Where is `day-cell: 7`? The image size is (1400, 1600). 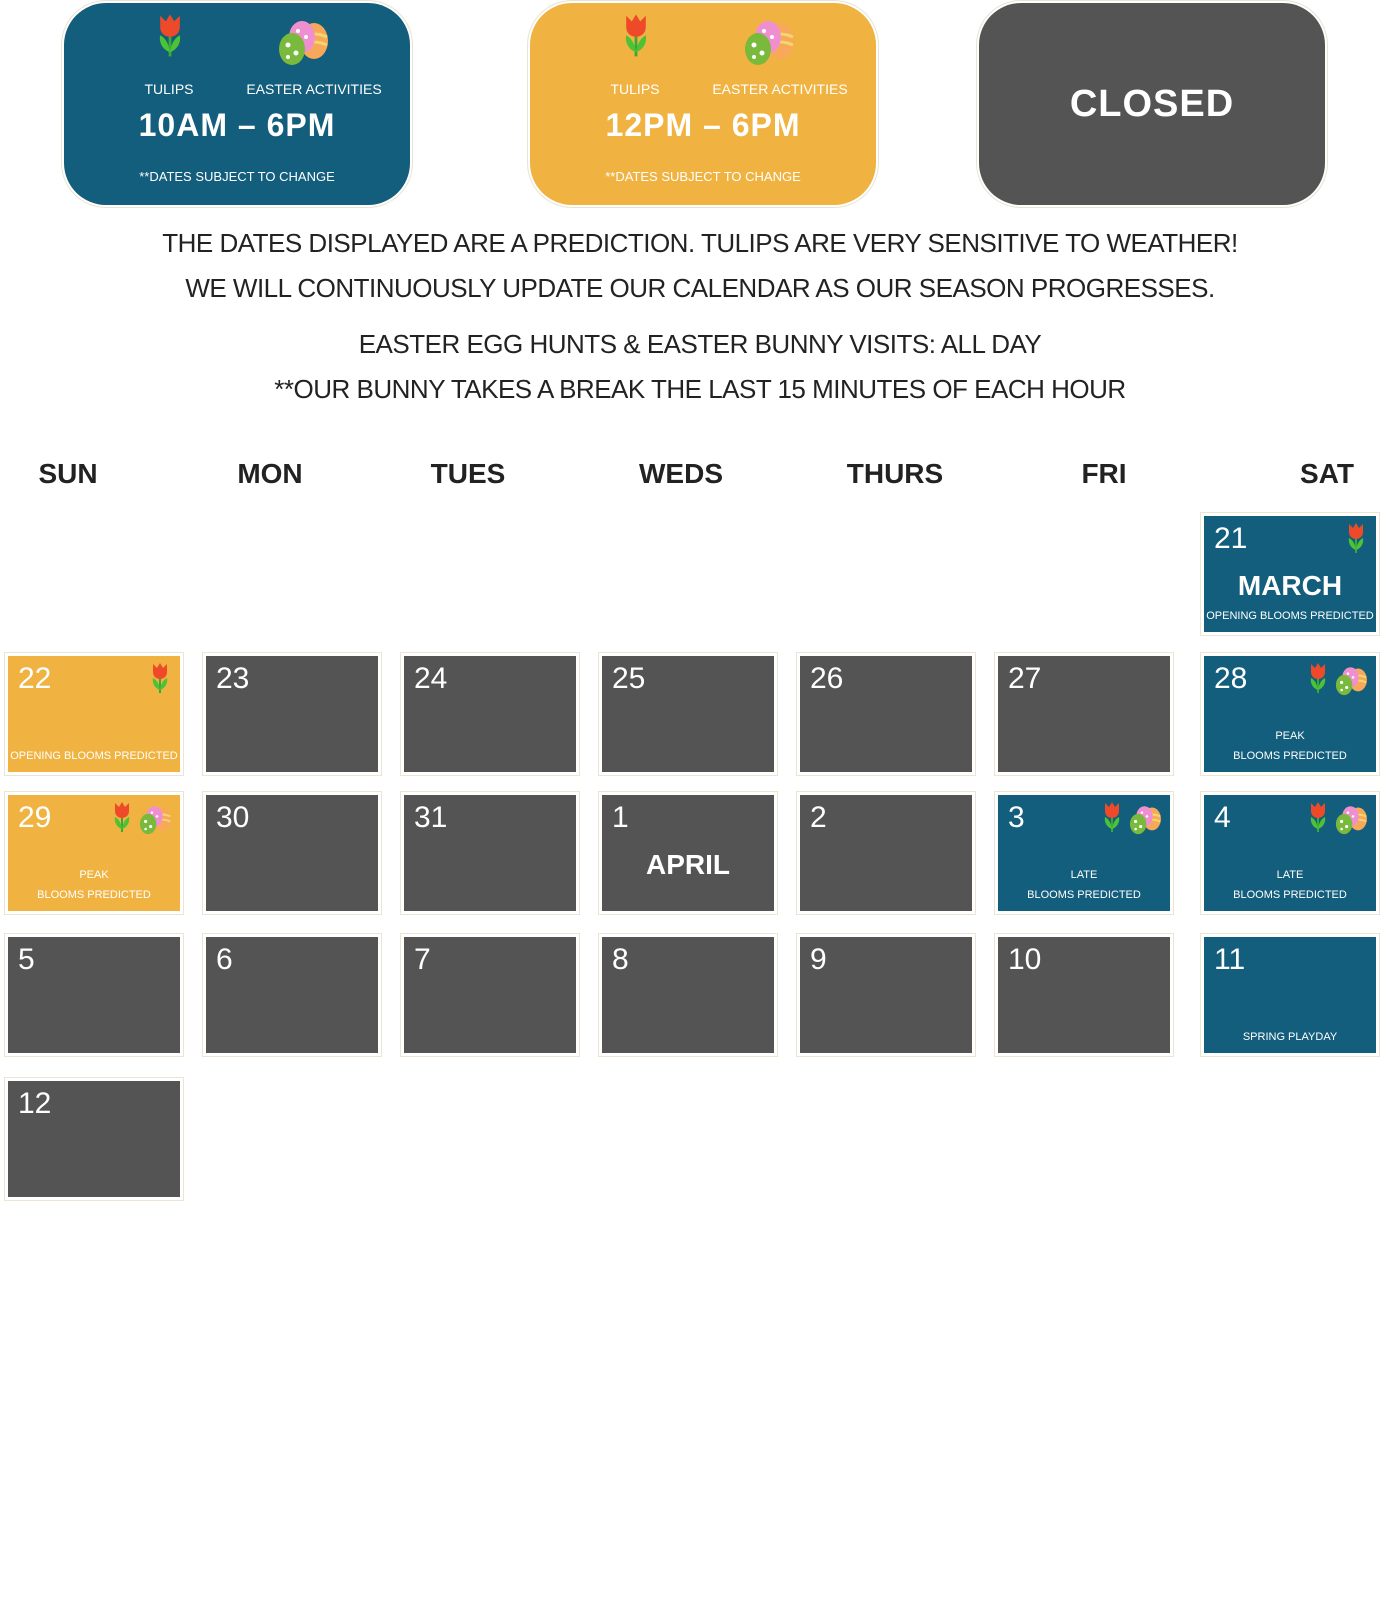
day-cell: 7 is located at coordinates (490, 995).